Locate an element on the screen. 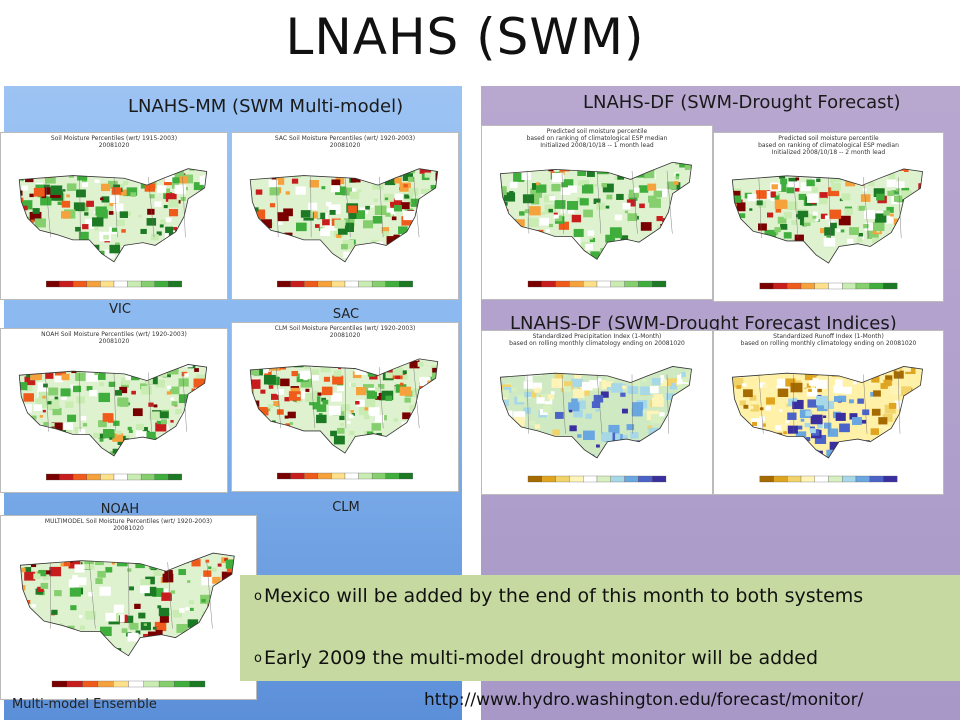 This screenshot has width=960, height=720. clm-label: CLM is located at coordinates (346, 507).